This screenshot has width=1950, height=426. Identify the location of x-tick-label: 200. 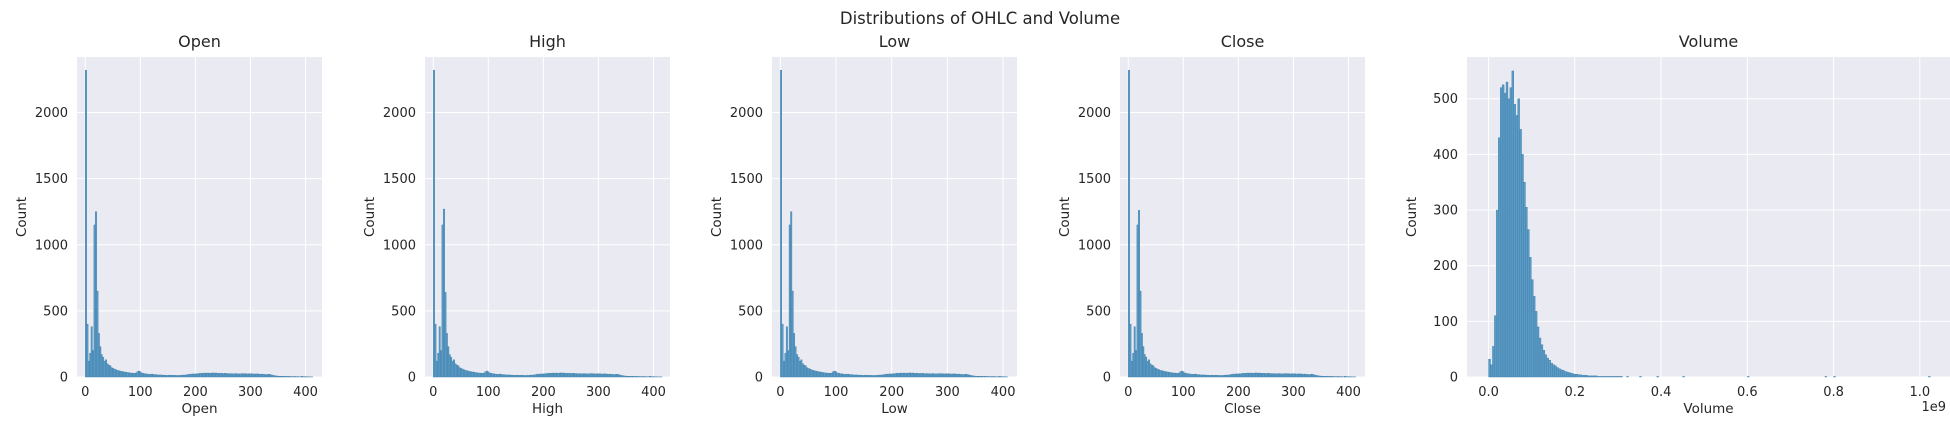
(891, 392).